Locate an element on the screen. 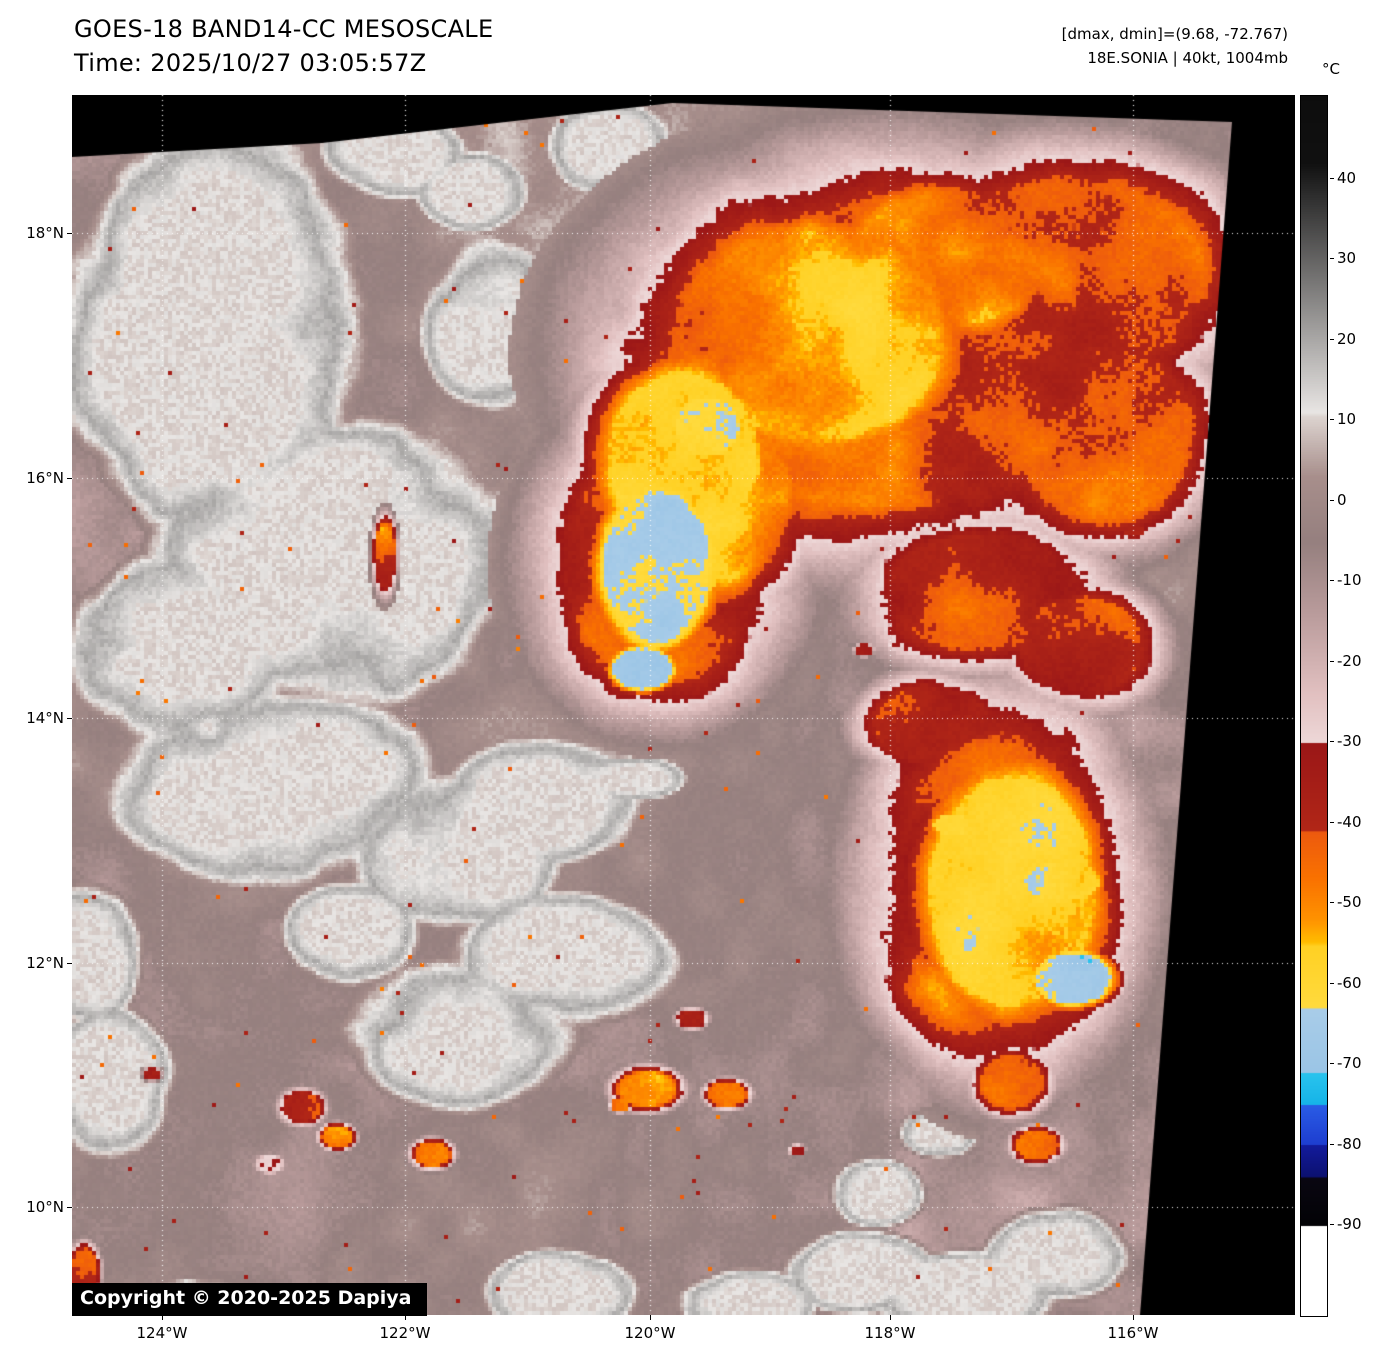 This screenshot has height=1359, width=1390. colorbar-tick-value: 10 is located at coordinates (1347, 419).